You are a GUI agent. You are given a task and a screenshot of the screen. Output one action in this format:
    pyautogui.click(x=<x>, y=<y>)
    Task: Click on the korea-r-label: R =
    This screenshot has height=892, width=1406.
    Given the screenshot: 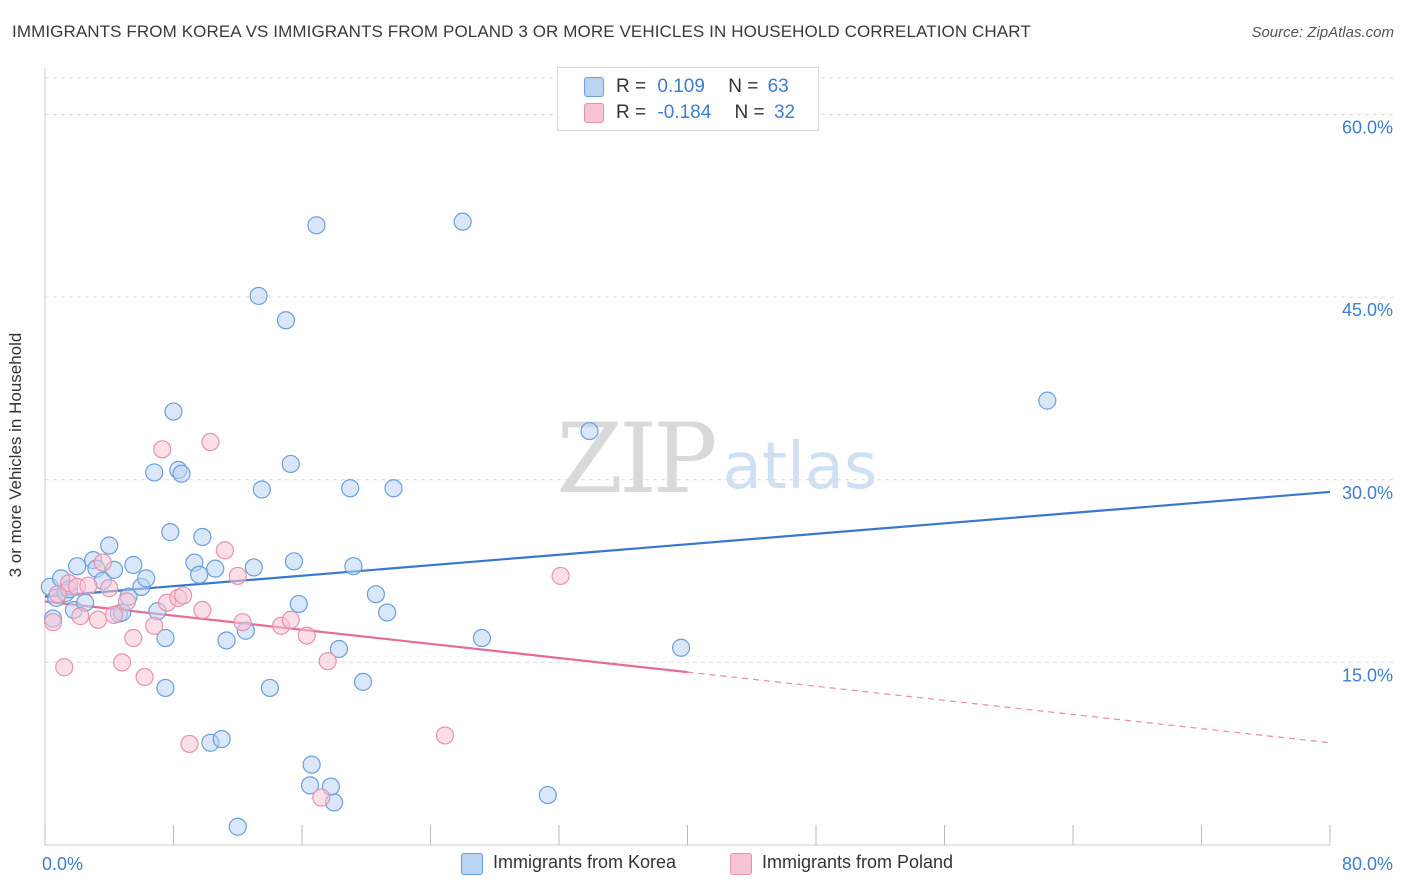 What is the action you would take?
    pyautogui.click(x=631, y=86)
    